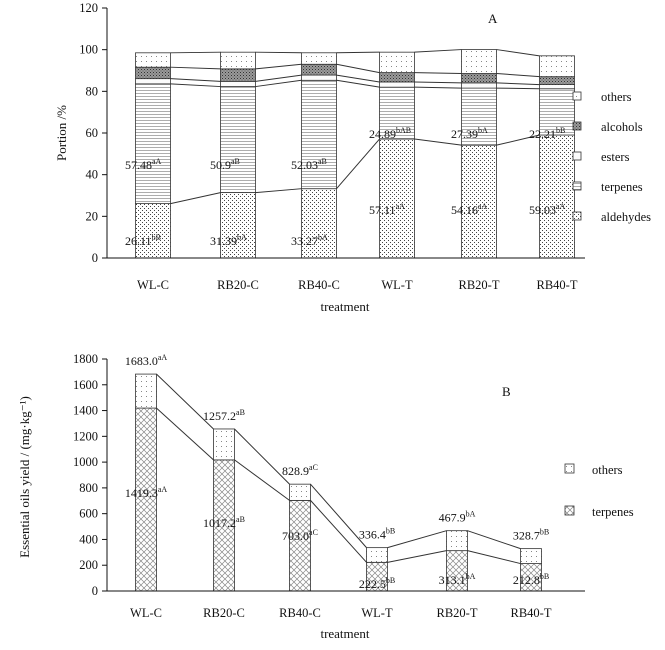  What do you see at coordinates (469, 209) in the screenshot?
I see `a-label-aldehydes-rb20-t: 54.16aA` at bounding box center [469, 209].